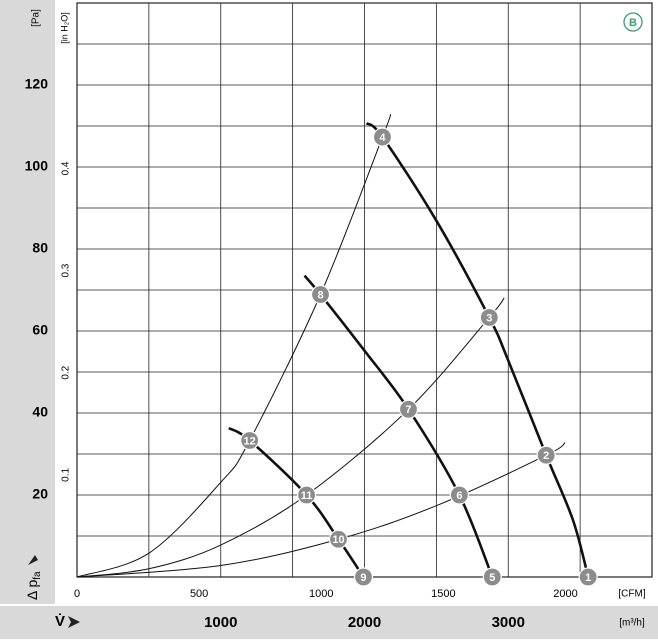 This screenshot has height=644, width=658. What do you see at coordinates (40, 330) in the screenshot?
I see `y-tick-label: 60` at bounding box center [40, 330].